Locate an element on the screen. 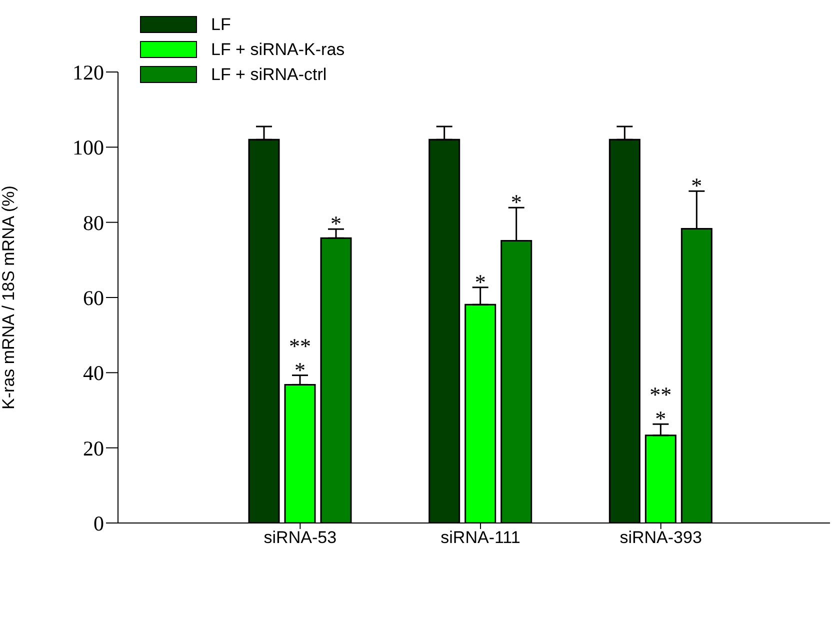 The height and width of the screenshot is (639, 835). y-tick-label: 120 is located at coordinates (88, 72).